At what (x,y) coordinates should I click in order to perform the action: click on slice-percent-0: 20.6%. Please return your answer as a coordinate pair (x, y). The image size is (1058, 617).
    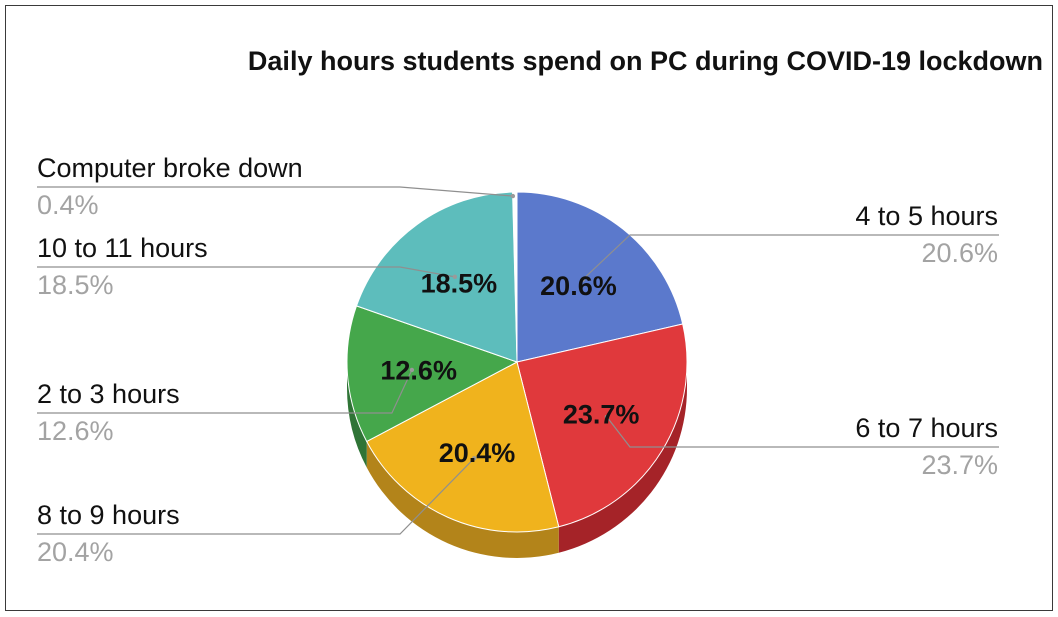
    Looking at the image, I should click on (959, 253).